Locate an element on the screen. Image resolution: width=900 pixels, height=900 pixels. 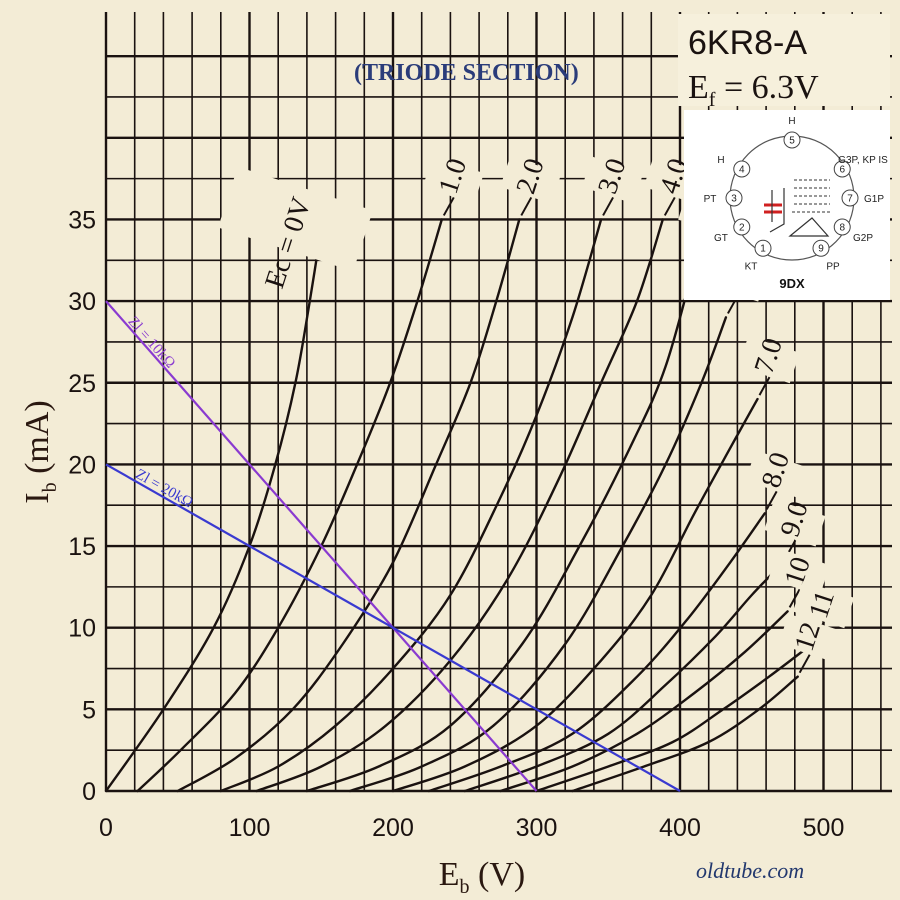
source-label: oldtube.com is located at coordinates (750, 870).